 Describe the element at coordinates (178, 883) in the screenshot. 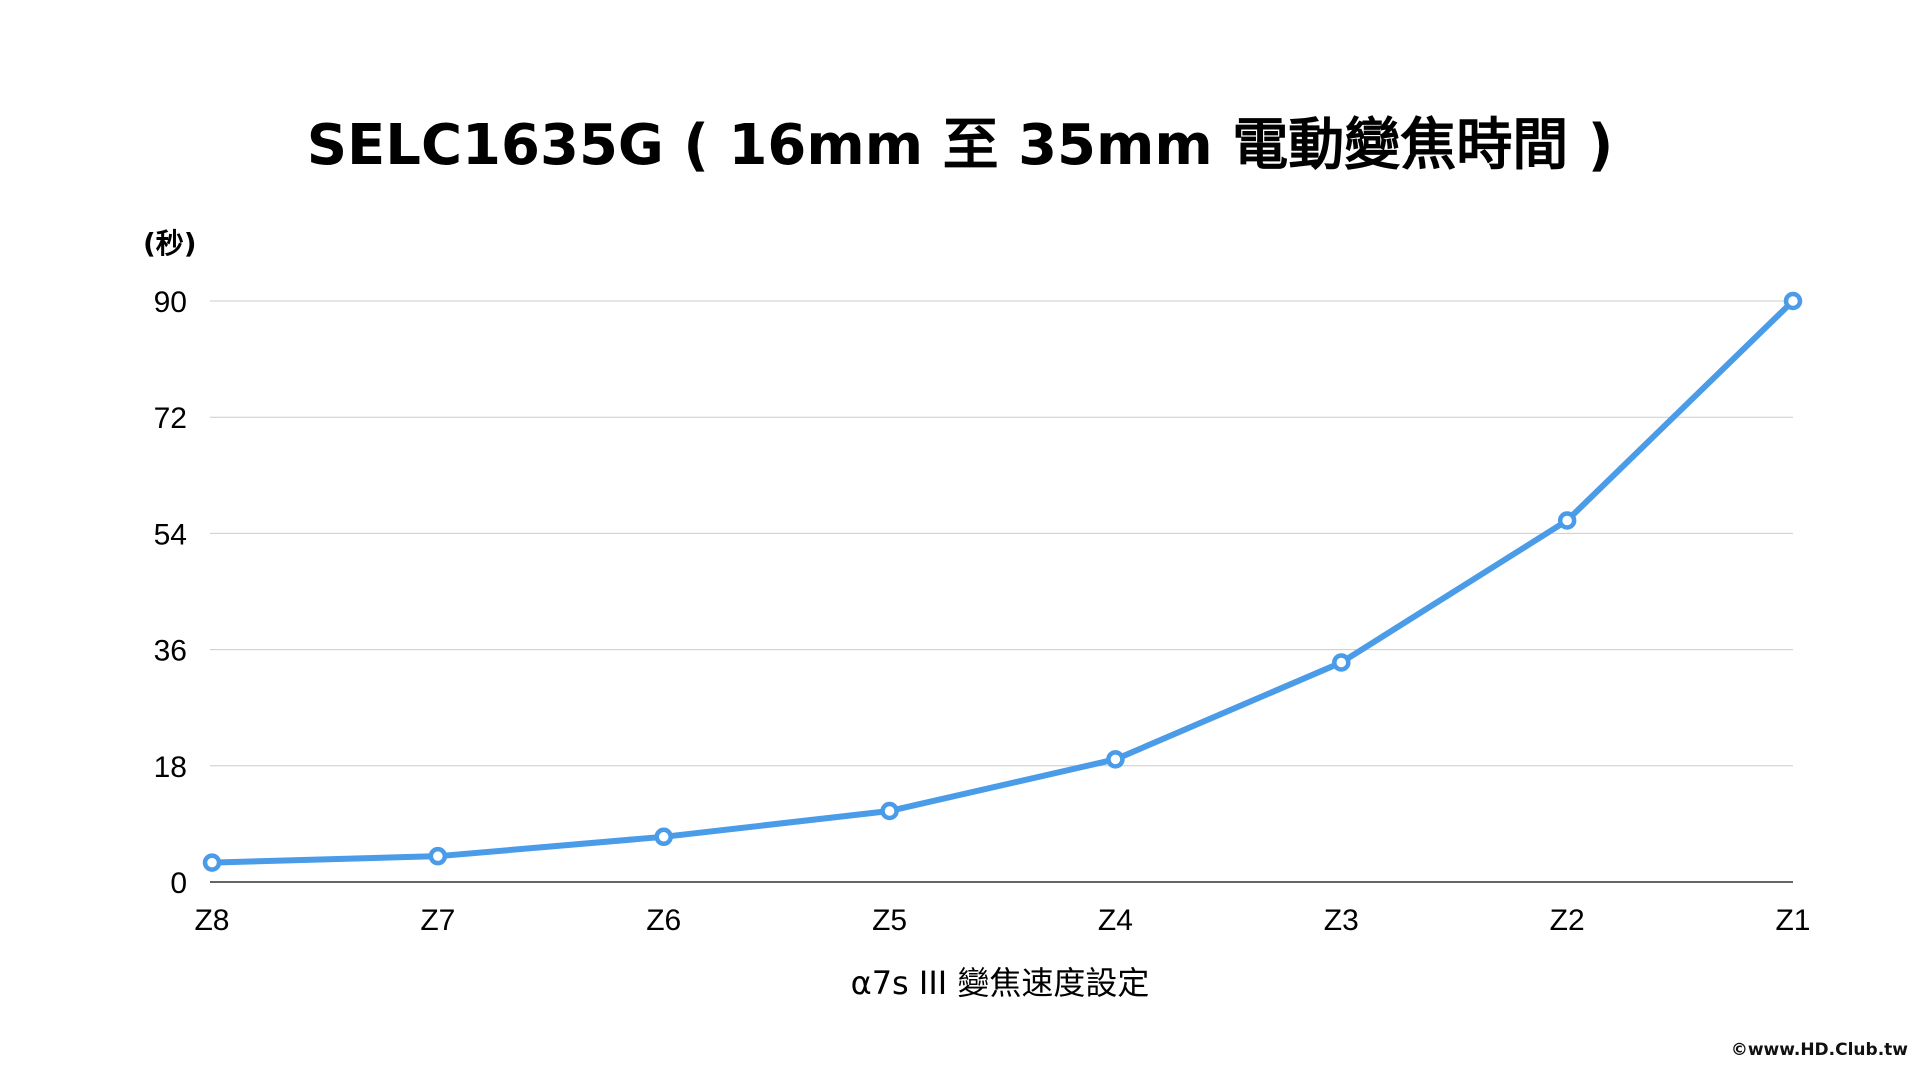

I see `y-tick-label: 0` at that location.